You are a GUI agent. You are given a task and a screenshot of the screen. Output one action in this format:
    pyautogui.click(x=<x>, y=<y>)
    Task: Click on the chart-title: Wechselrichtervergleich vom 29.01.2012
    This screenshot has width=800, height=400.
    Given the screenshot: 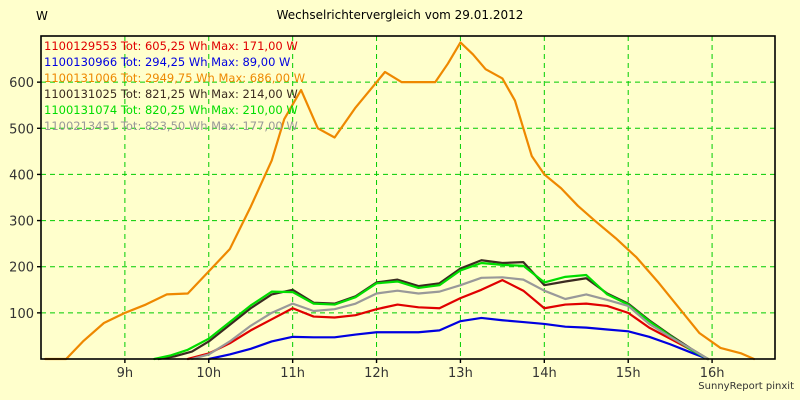 What is the action you would take?
    pyautogui.click(x=400, y=15)
    